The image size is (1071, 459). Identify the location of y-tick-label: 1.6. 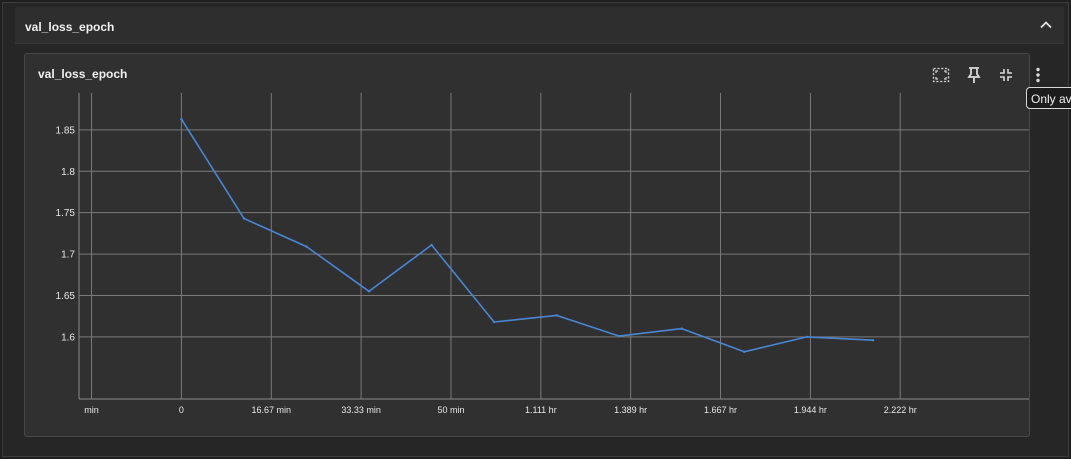
(68, 337).